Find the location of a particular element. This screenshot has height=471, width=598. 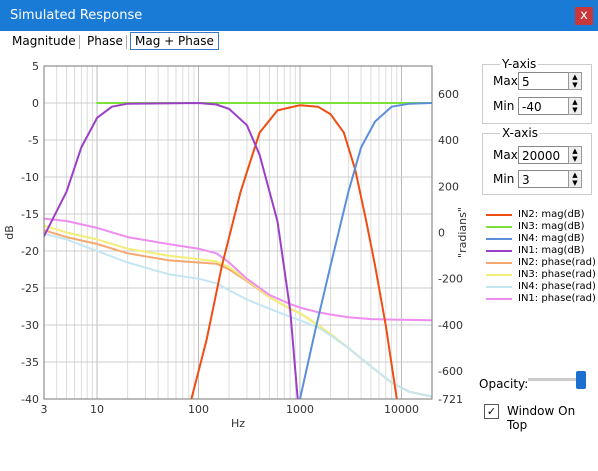

x-max-spinner: ▲ ▼ is located at coordinates (575, 155).